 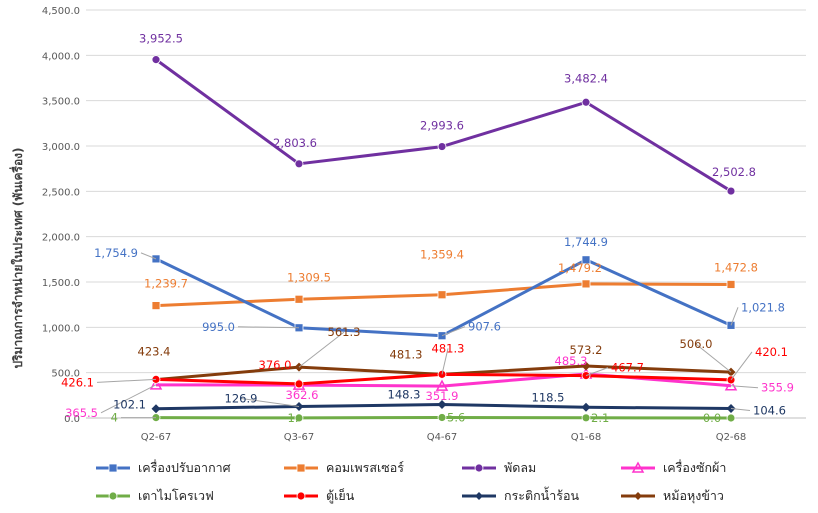 I want to click on data-label: 506.0, so click(x=696, y=344).